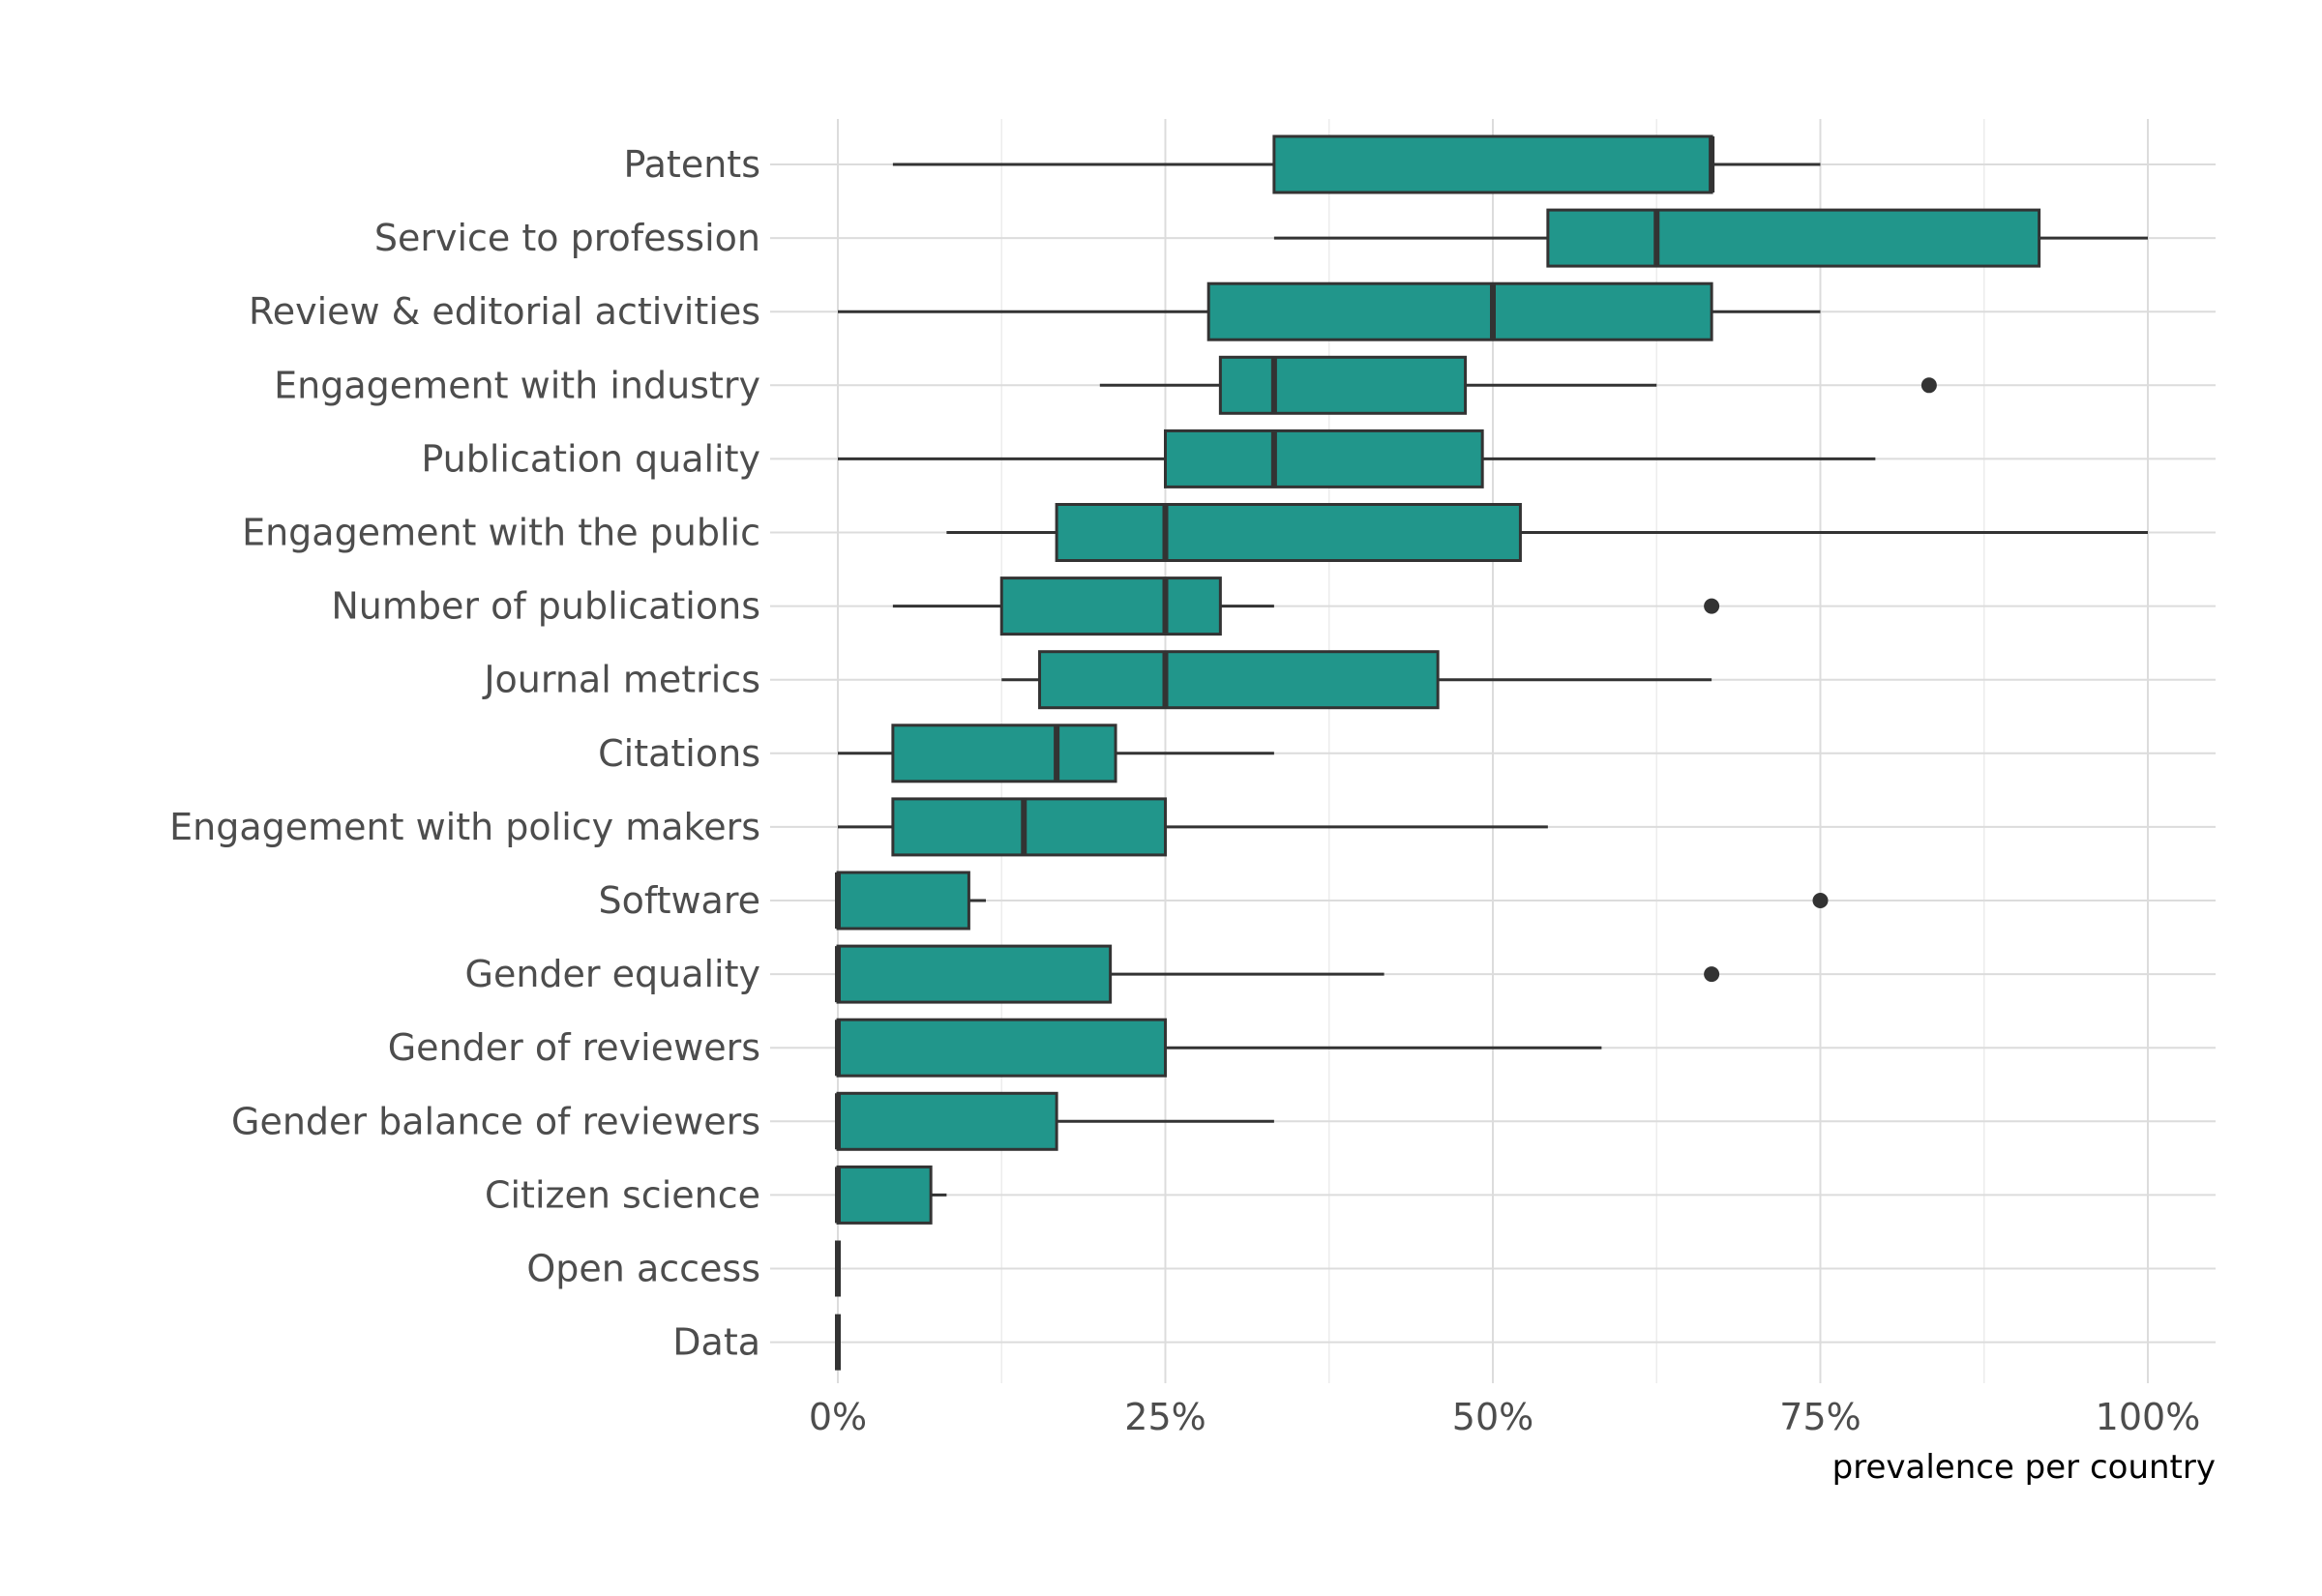  What do you see at coordinates (501, 533) in the screenshot?
I see `category-label: Engagement with the public` at bounding box center [501, 533].